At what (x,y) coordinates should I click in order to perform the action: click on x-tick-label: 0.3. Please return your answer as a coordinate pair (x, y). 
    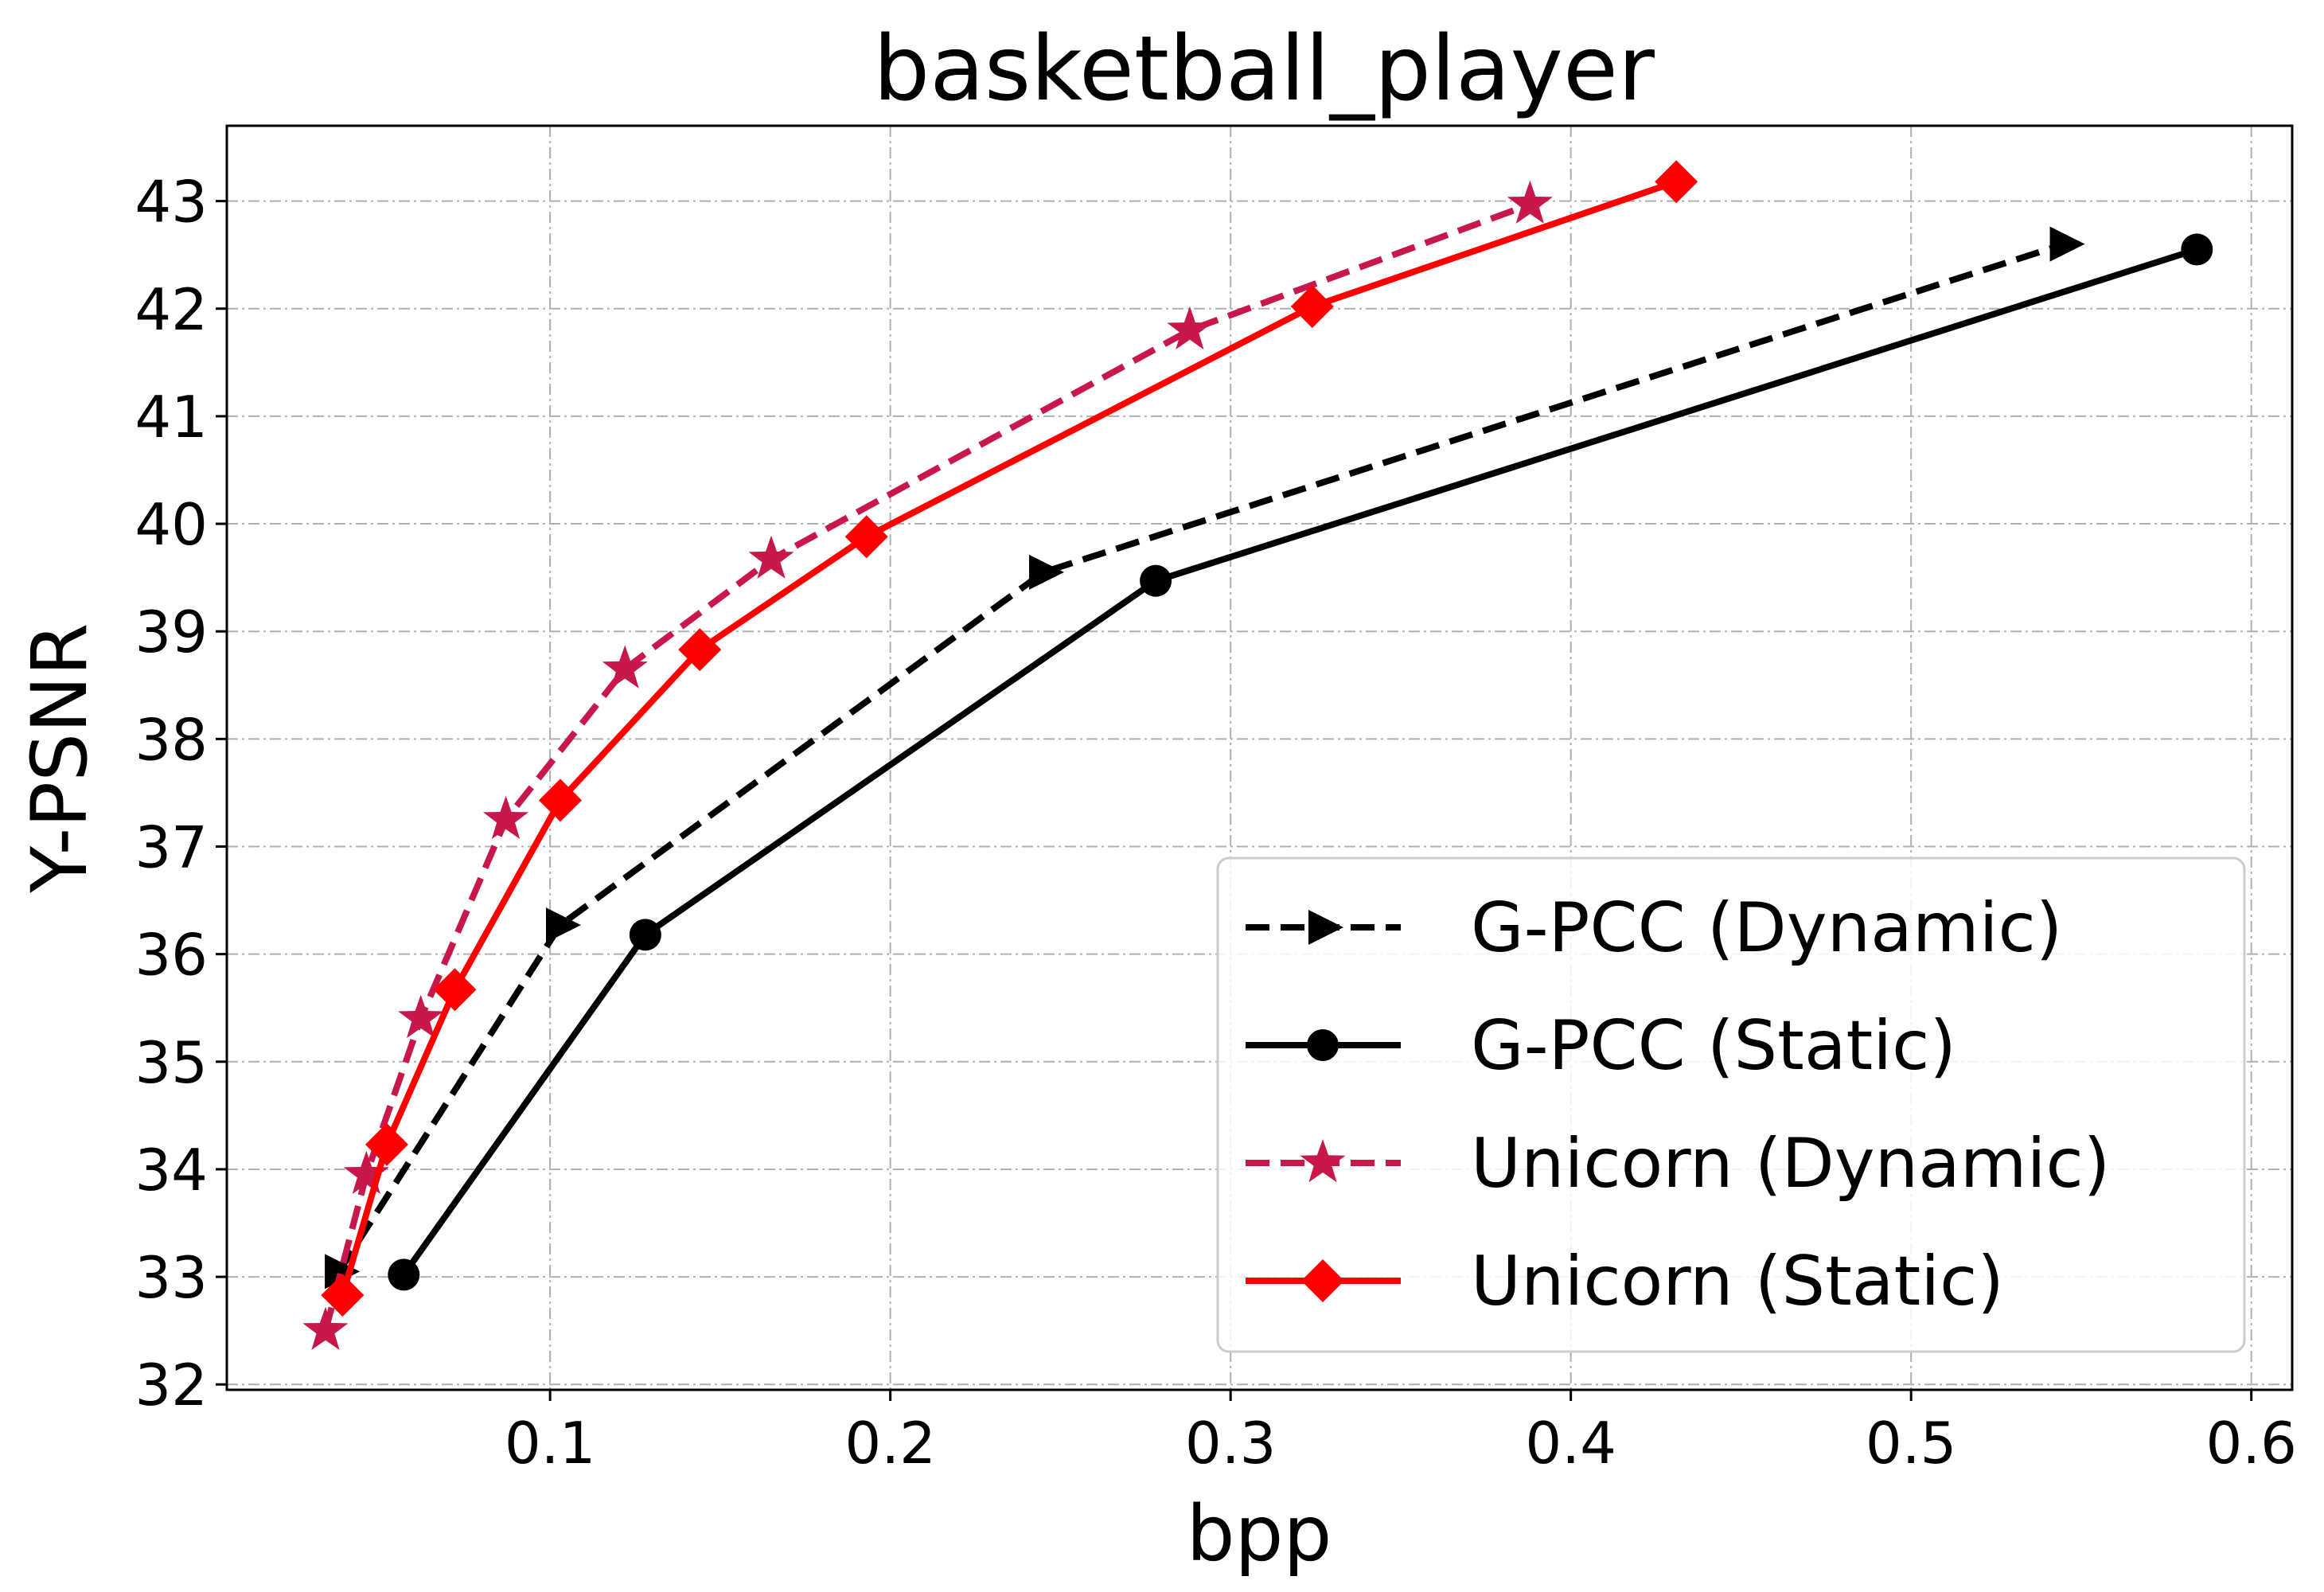
    Looking at the image, I should click on (1231, 1444).